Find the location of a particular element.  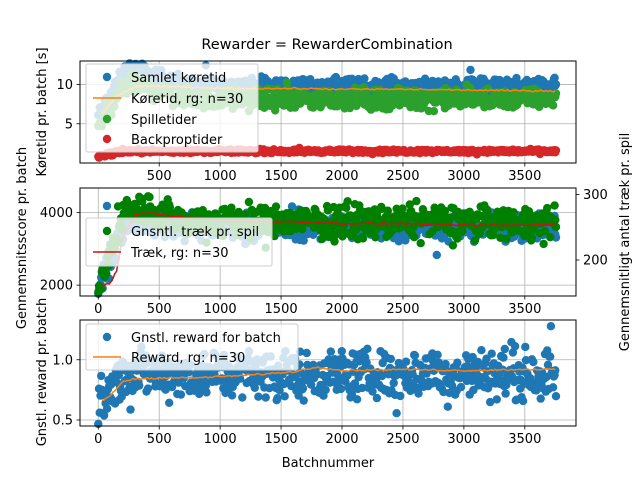

legend-marker-backproptider is located at coordinates (107, 139).